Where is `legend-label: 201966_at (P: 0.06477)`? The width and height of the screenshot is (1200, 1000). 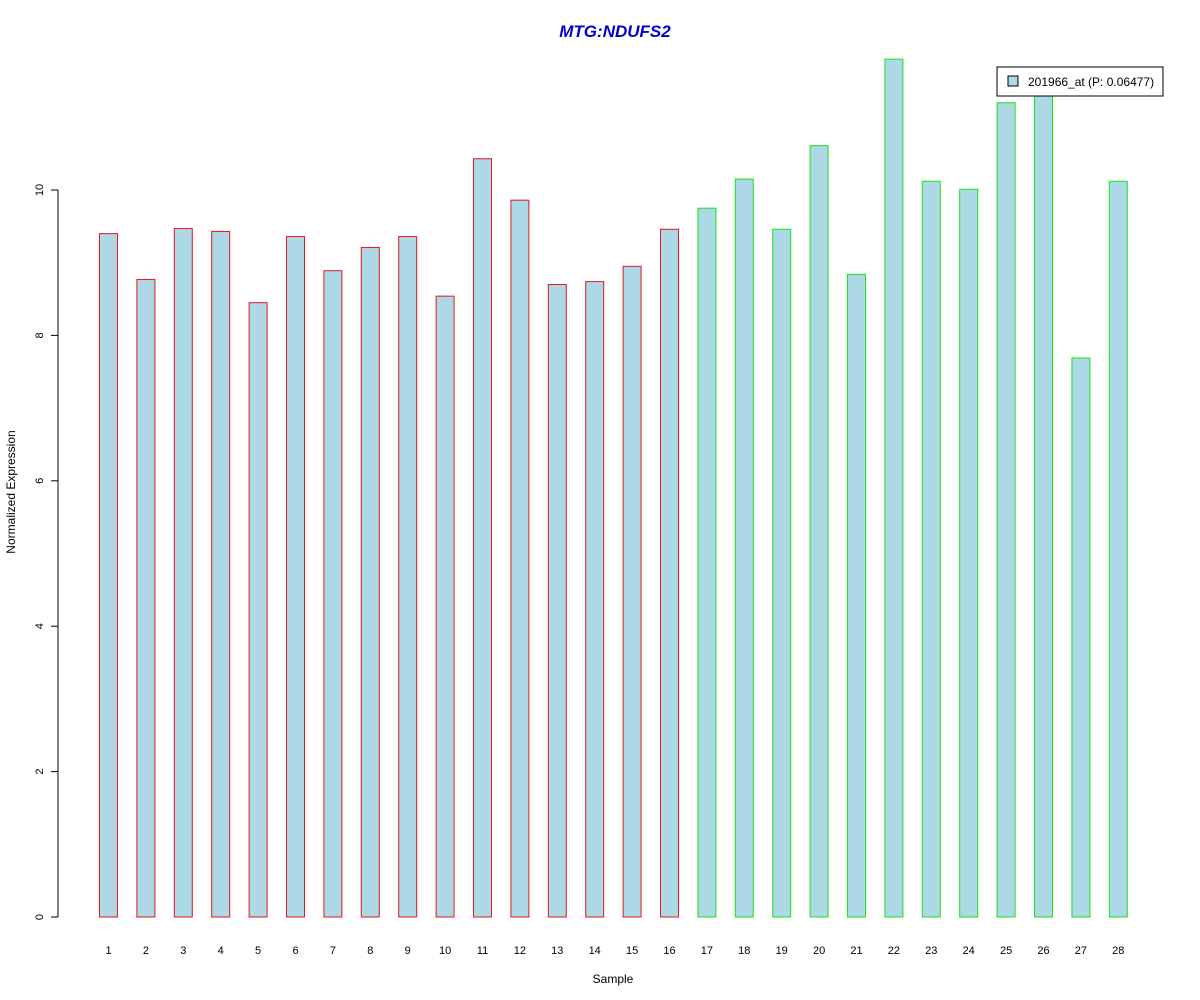 legend-label: 201966_at (P: 0.06477) is located at coordinates (1091, 82).